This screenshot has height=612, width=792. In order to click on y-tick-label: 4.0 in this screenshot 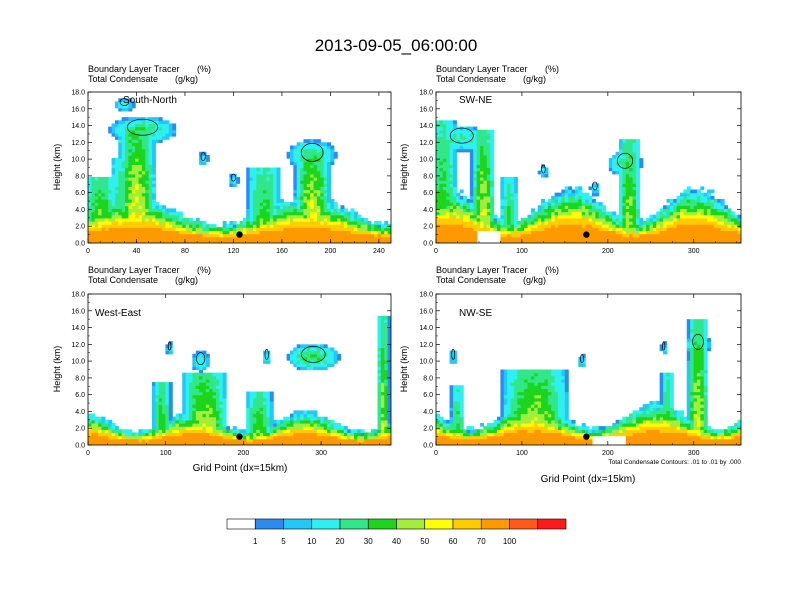, I will do `click(428, 210)`.